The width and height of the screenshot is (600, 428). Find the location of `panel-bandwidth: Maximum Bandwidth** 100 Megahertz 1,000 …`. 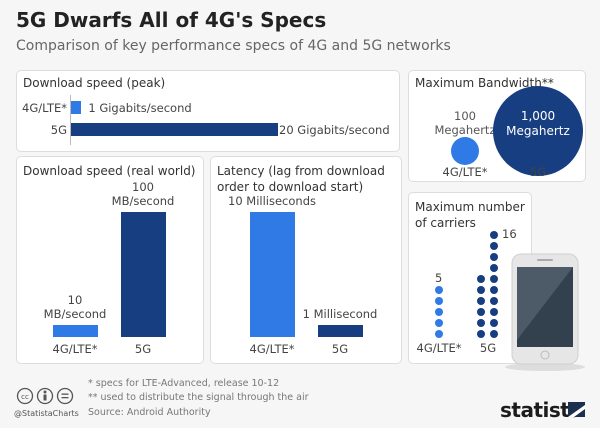

panel-bandwidth: Maximum Bandwidth** 100 Megahertz 1,000 … is located at coordinates (497, 126).